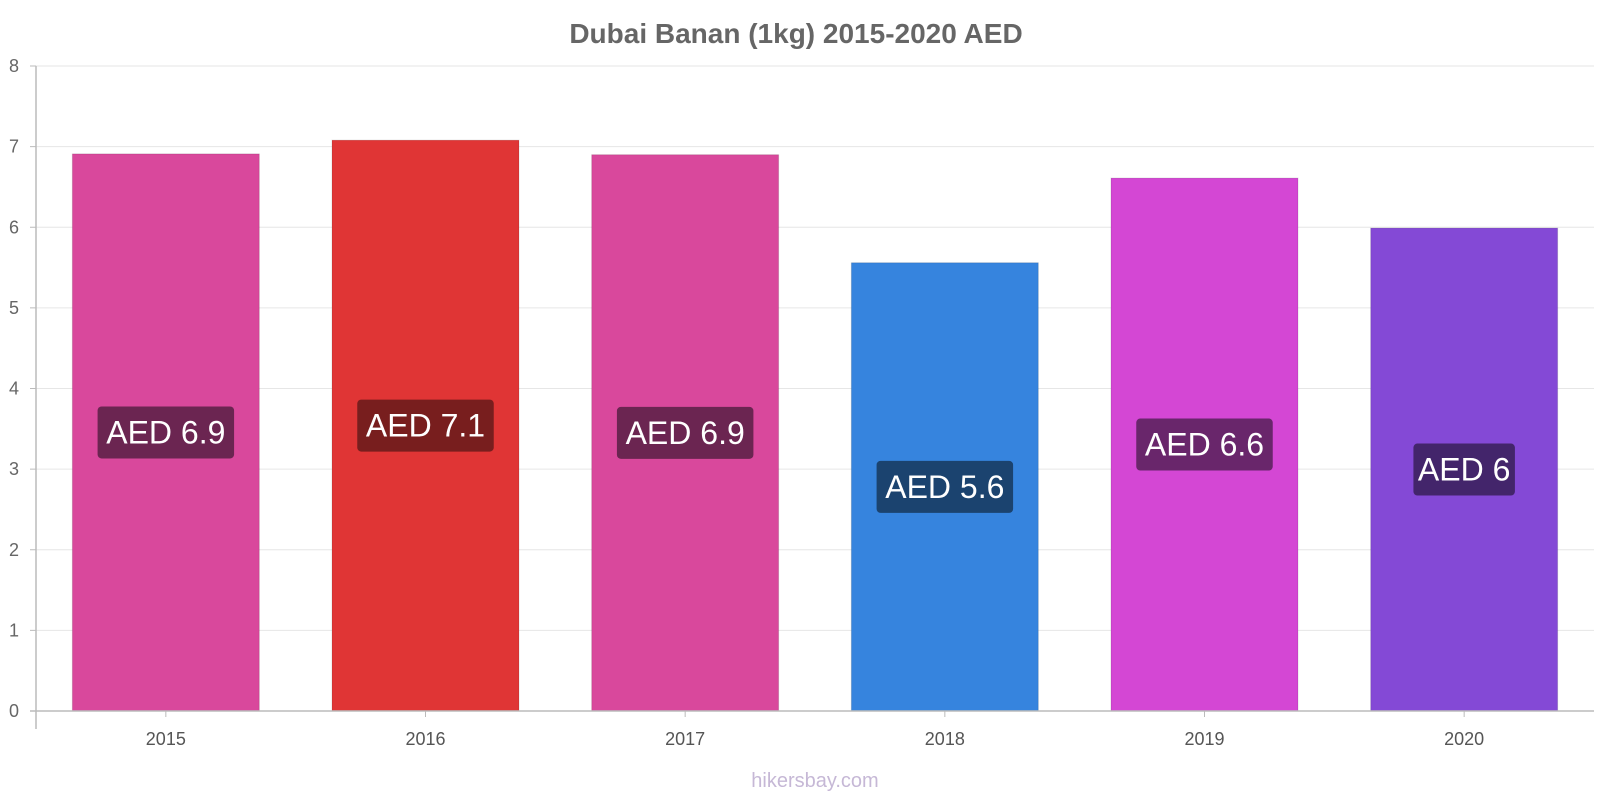 The height and width of the screenshot is (800, 1600). I want to click on y-tick-label: 5, so click(14, 308).